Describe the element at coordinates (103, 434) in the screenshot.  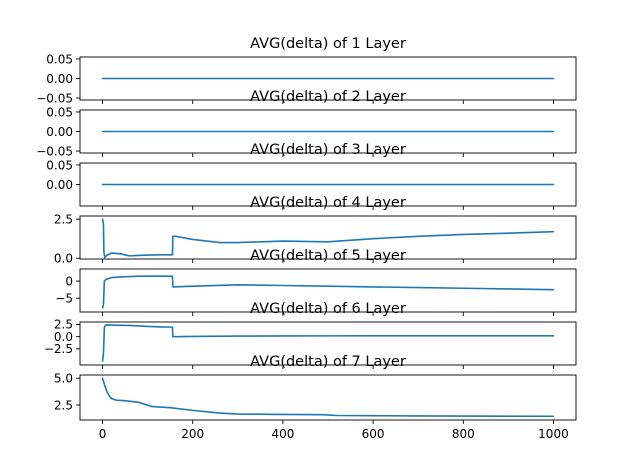
I see `x-tick-label: 0` at that location.